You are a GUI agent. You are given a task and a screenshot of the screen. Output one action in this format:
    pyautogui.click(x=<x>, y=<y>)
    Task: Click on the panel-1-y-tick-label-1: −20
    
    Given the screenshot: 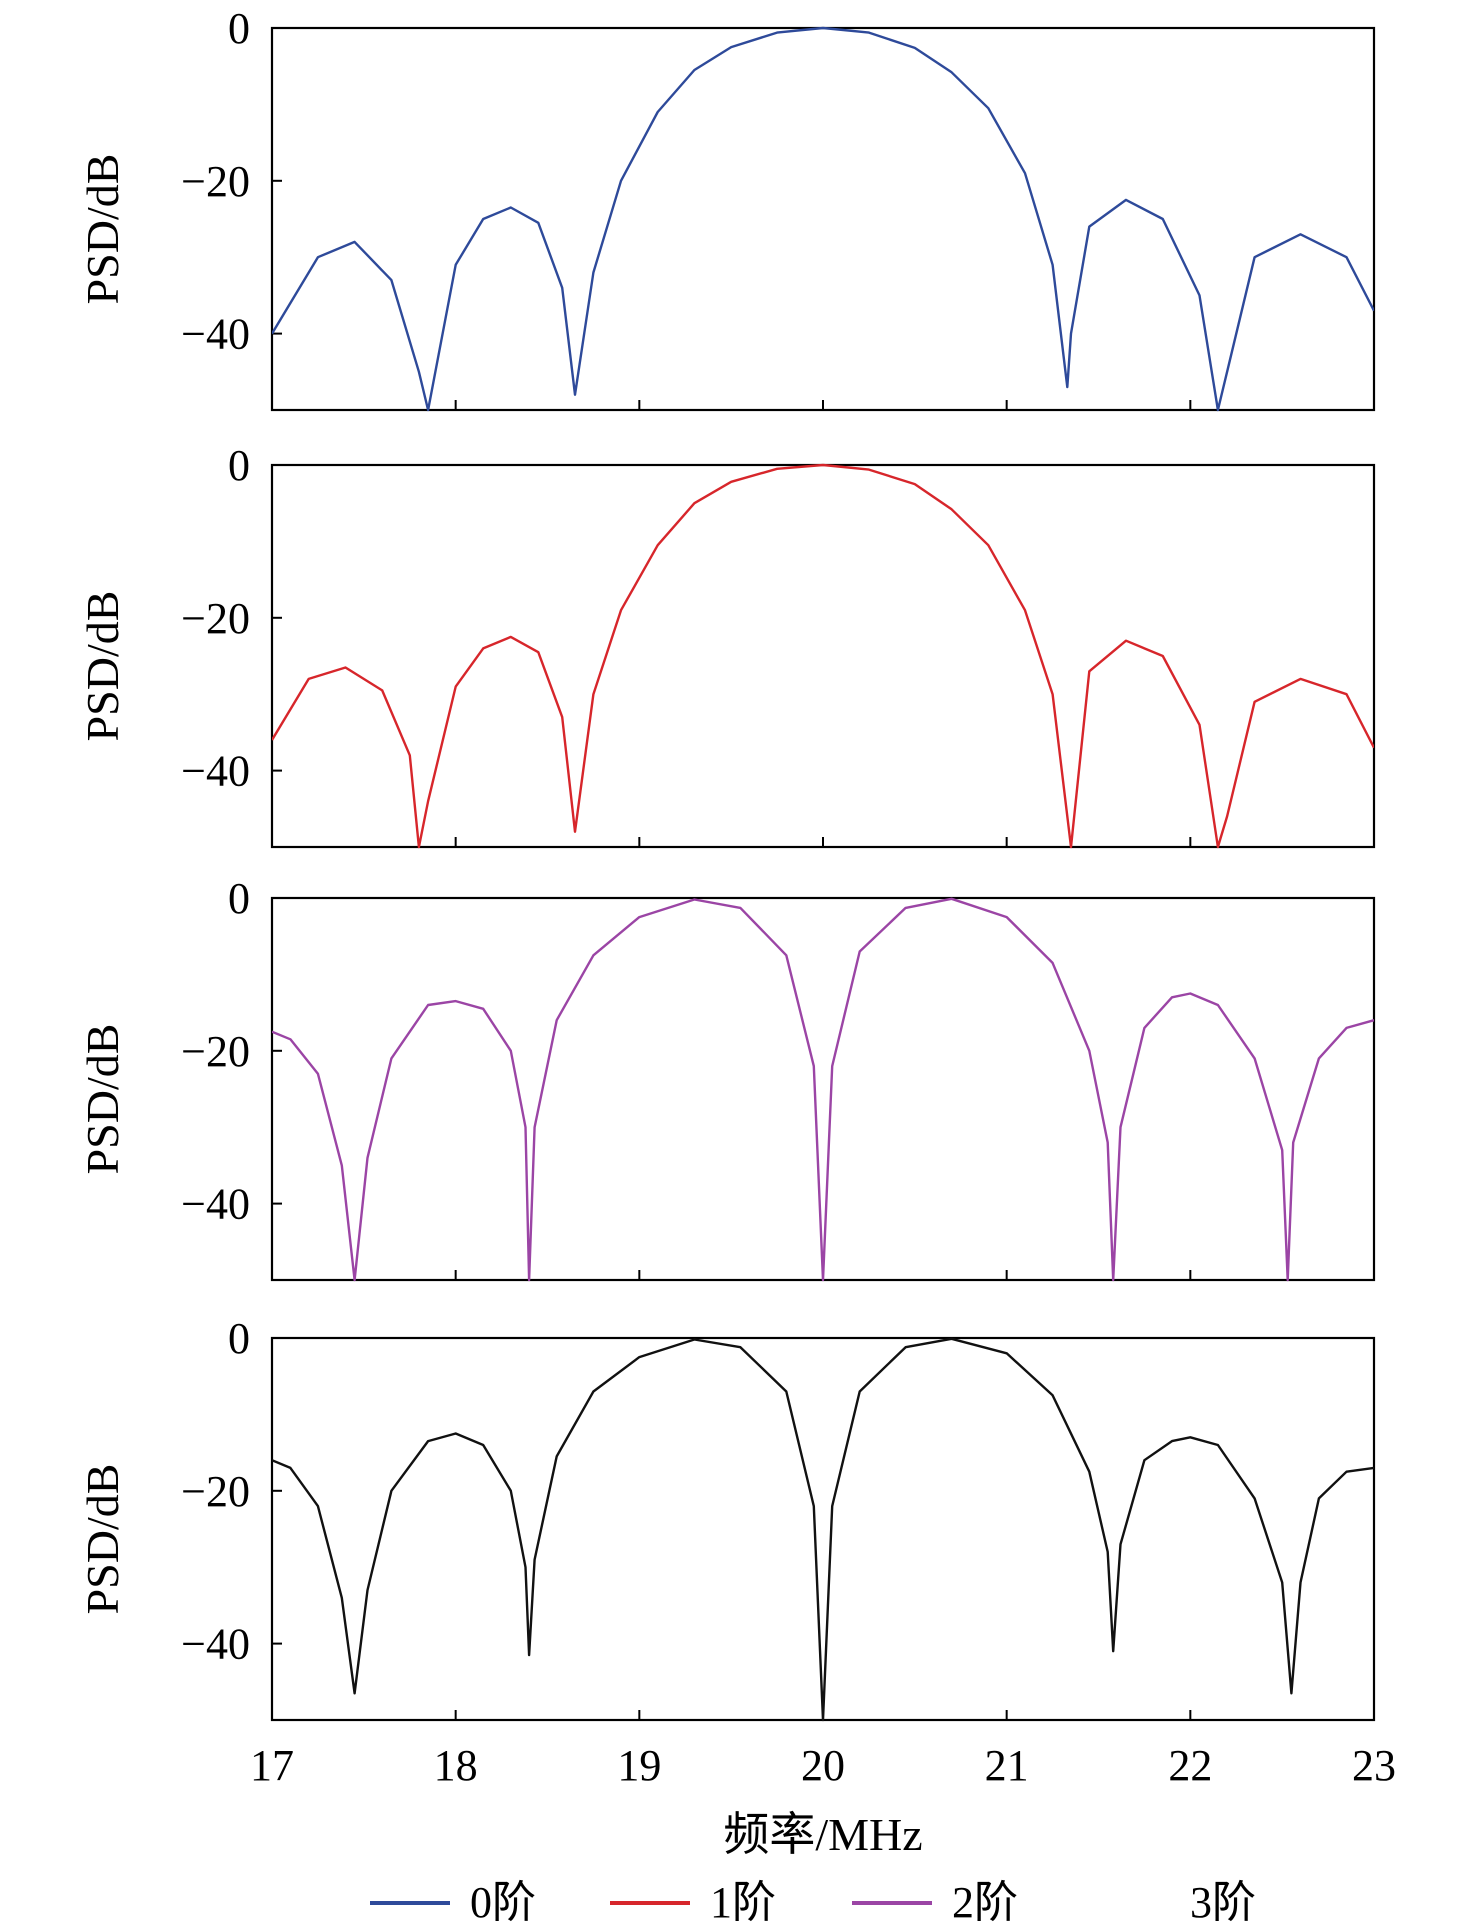 What is the action you would take?
    pyautogui.click(x=215, y=618)
    